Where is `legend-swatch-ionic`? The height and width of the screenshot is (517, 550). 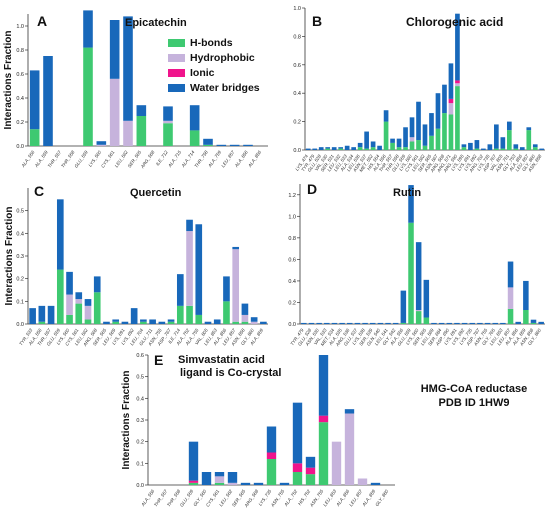
legend-swatch-ionic is located at coordinates (176, 73).